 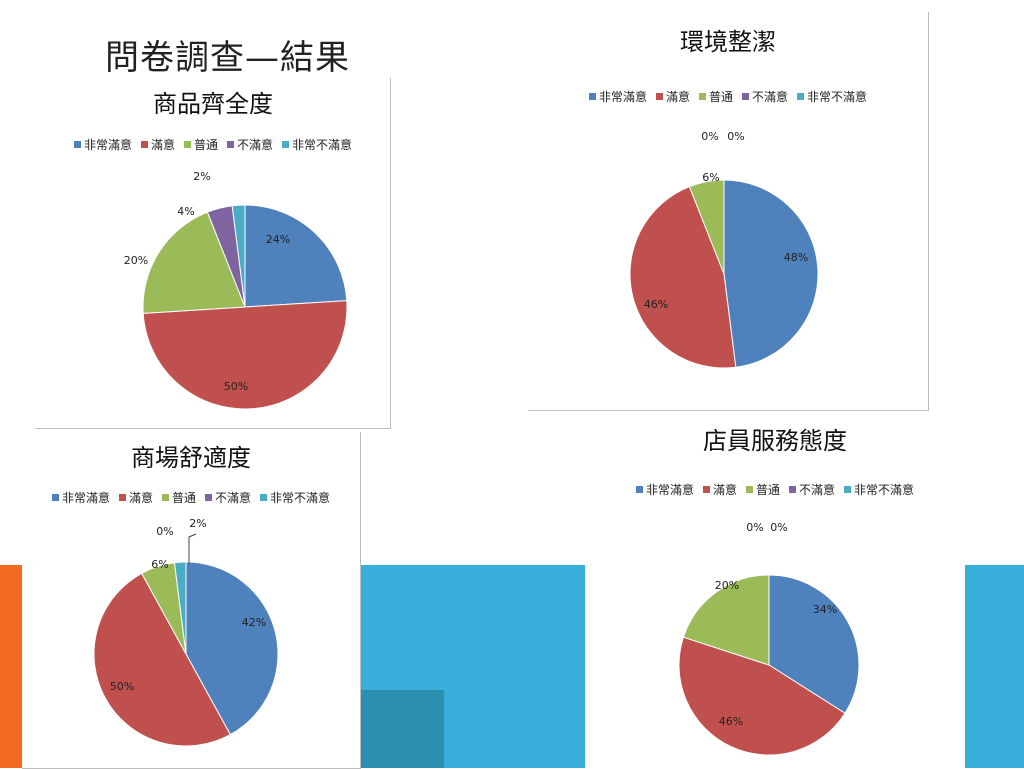 What do you see at coordinates (278, 239) in the screenshot?
I see `data-label: 24%` at bounding box center [278, 239].